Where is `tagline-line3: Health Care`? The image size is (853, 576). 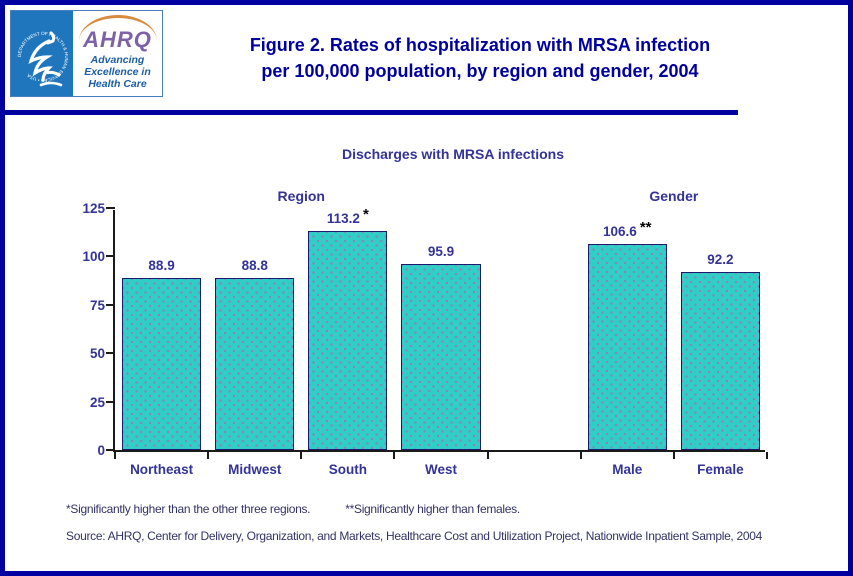 tagline-line3: Health Care is located at coordinates (117, 83).